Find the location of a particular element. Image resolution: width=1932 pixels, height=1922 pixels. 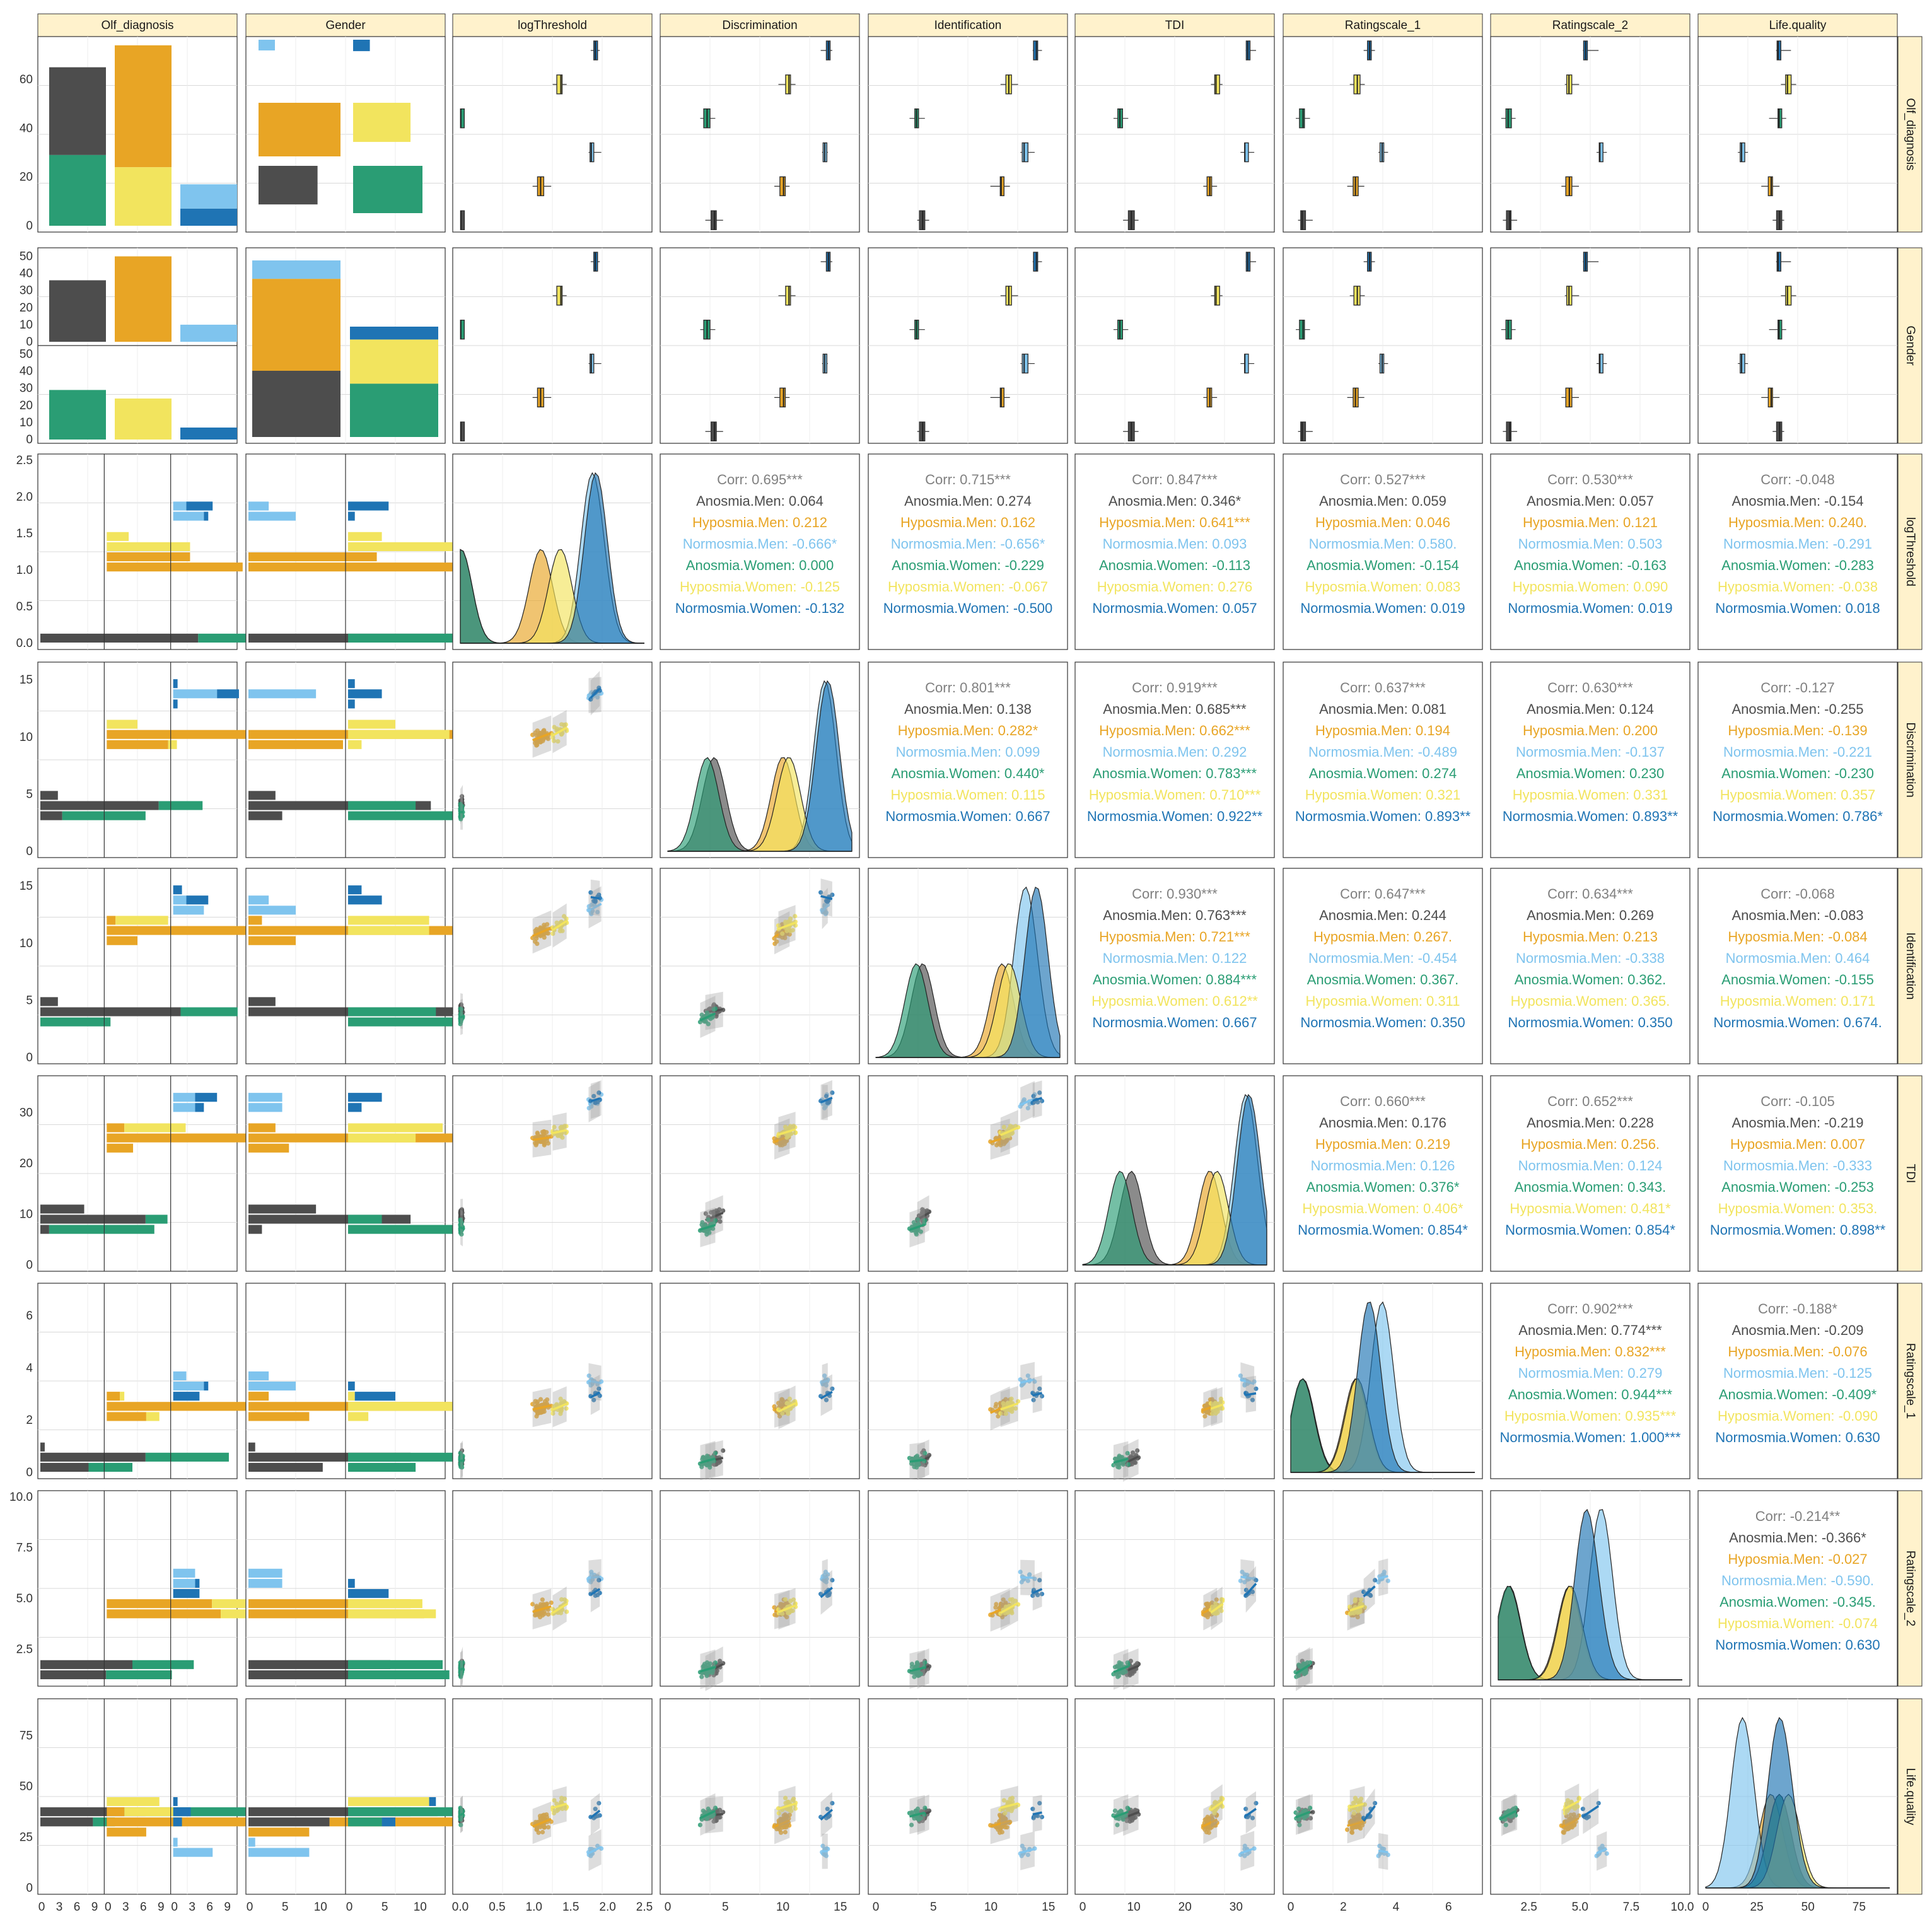

panel-Identification-Identification is located at coordinates (968, 966).